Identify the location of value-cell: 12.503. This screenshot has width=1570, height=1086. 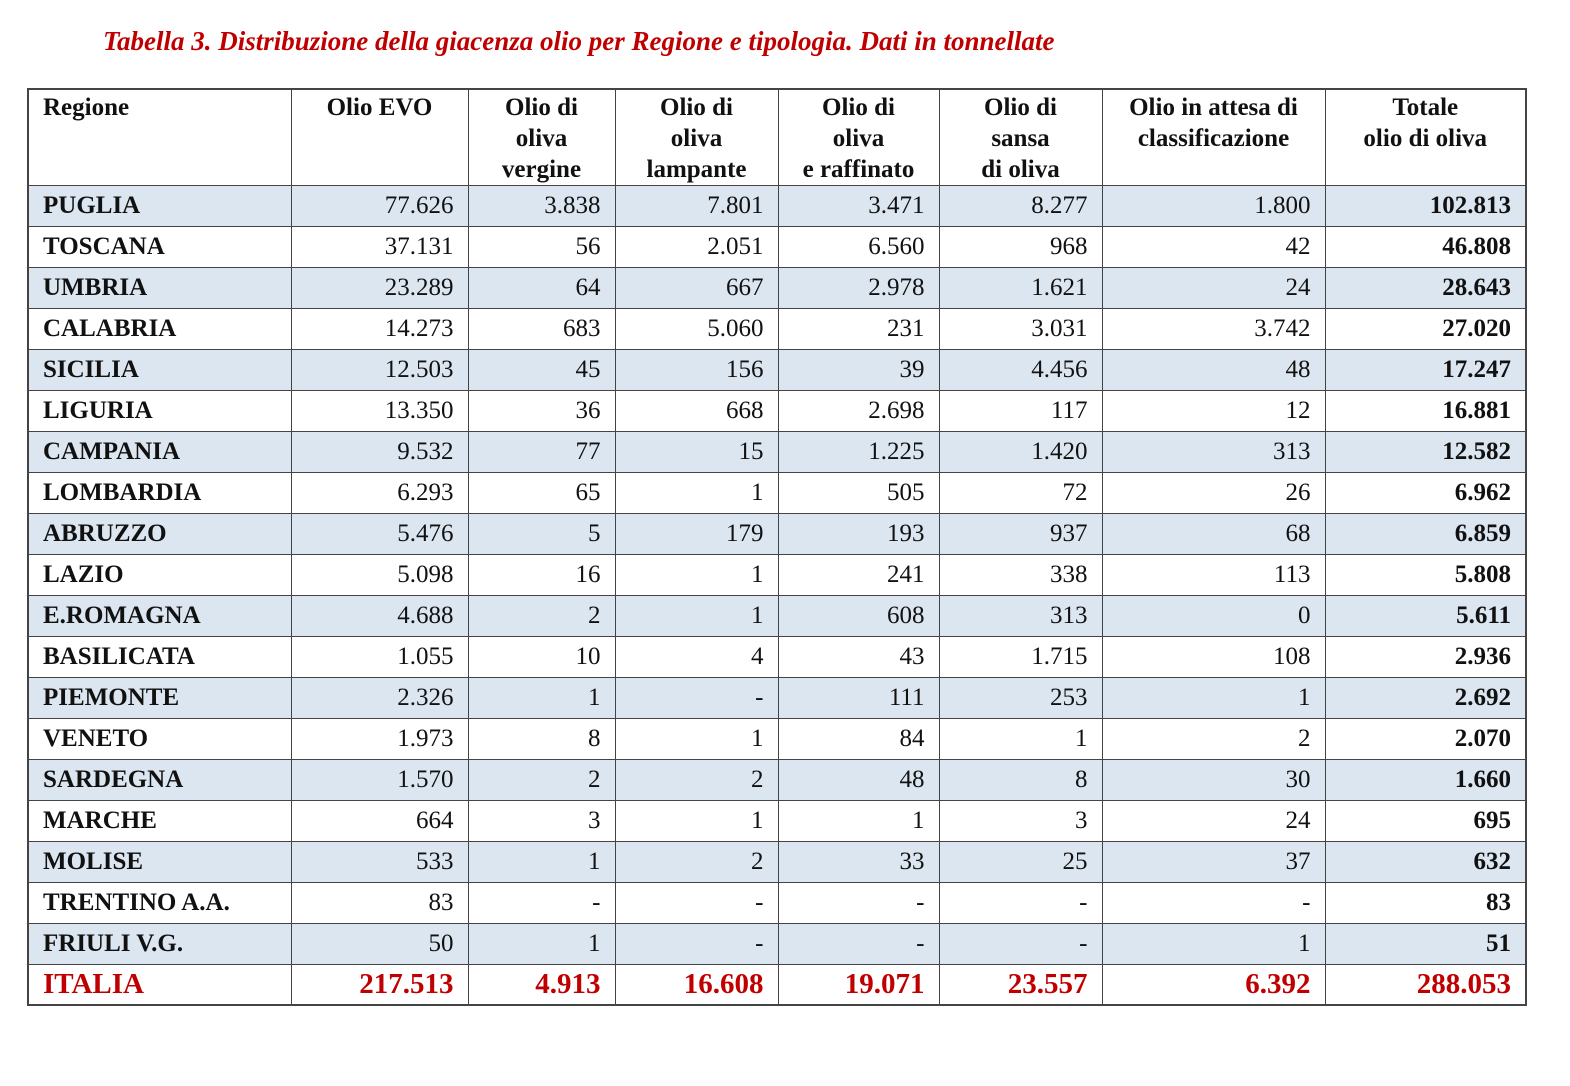
(379, 370).